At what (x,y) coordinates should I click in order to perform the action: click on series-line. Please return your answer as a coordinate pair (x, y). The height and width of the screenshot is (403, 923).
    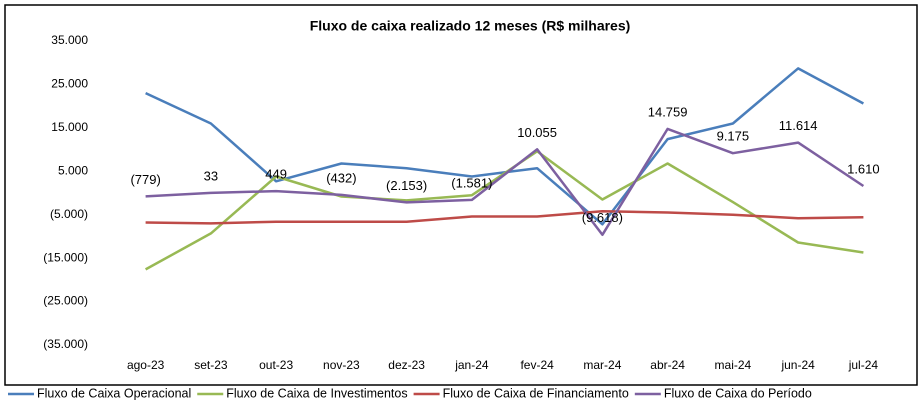
    Looking at the image, I should click on (504, 217).